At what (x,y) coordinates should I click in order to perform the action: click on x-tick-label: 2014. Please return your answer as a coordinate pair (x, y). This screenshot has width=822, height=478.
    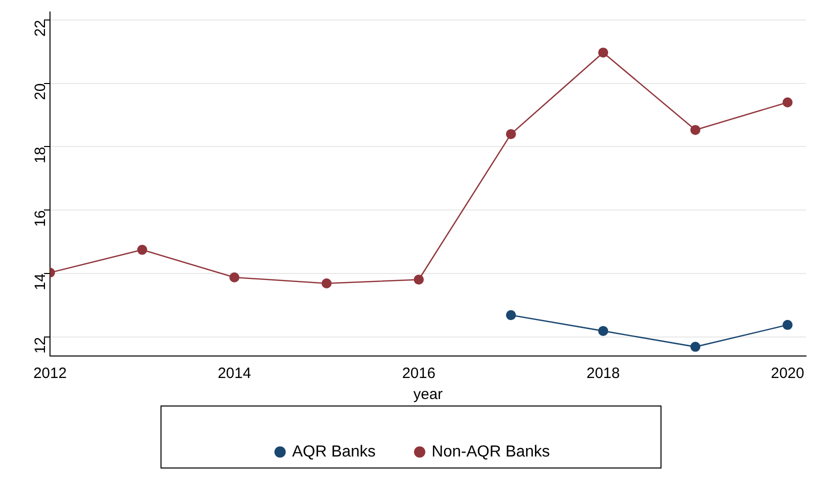
    Looking at the image, I should click on (235, 373).